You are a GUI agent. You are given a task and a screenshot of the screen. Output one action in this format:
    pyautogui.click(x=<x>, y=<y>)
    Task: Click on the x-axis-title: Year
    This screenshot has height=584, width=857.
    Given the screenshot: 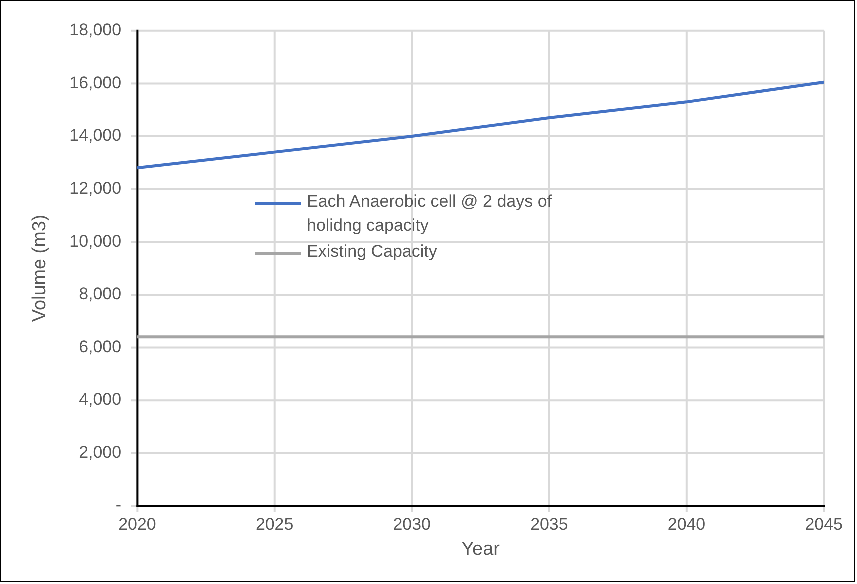 What is the action you would take?
    pyautogui.click(x=481, y=549)
    